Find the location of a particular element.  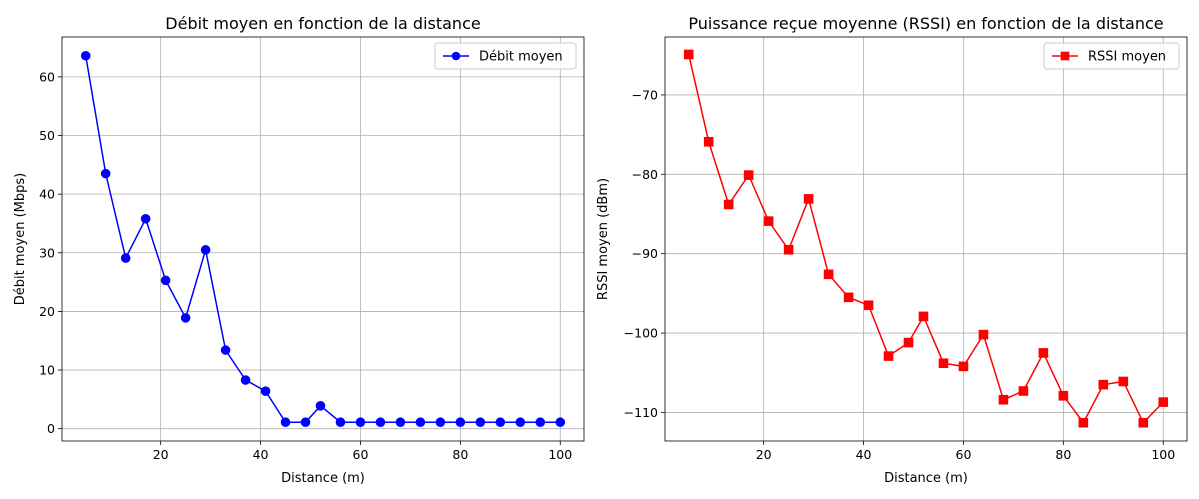

legend: RSSI moyen is located at coordinates (1111, 56).